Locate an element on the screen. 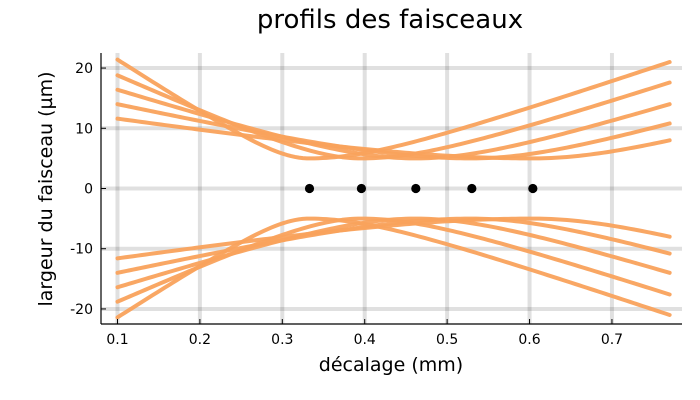  y-tick-label: 20 is located at coordinates (84, 69).